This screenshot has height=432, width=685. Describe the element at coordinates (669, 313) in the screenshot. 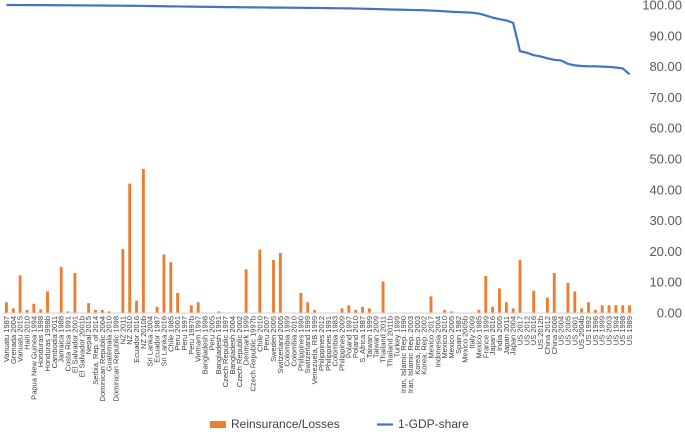

I see `y-tick-label: 0.00` at that location.